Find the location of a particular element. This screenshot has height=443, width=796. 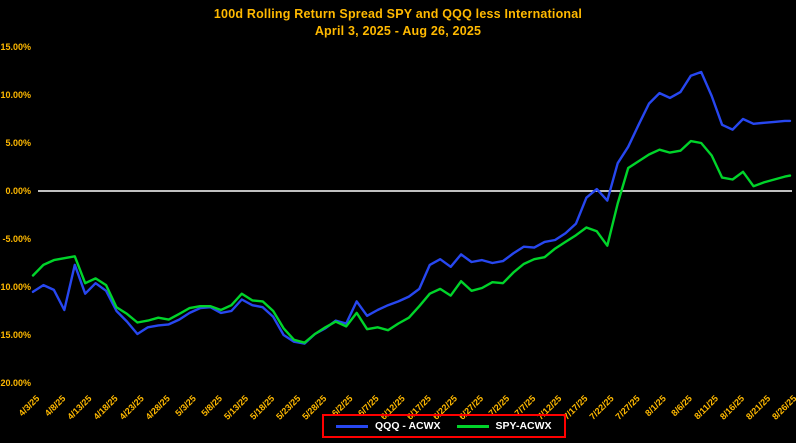

x-tick-label: 5/13/25 is located at coordinates (236, 407).